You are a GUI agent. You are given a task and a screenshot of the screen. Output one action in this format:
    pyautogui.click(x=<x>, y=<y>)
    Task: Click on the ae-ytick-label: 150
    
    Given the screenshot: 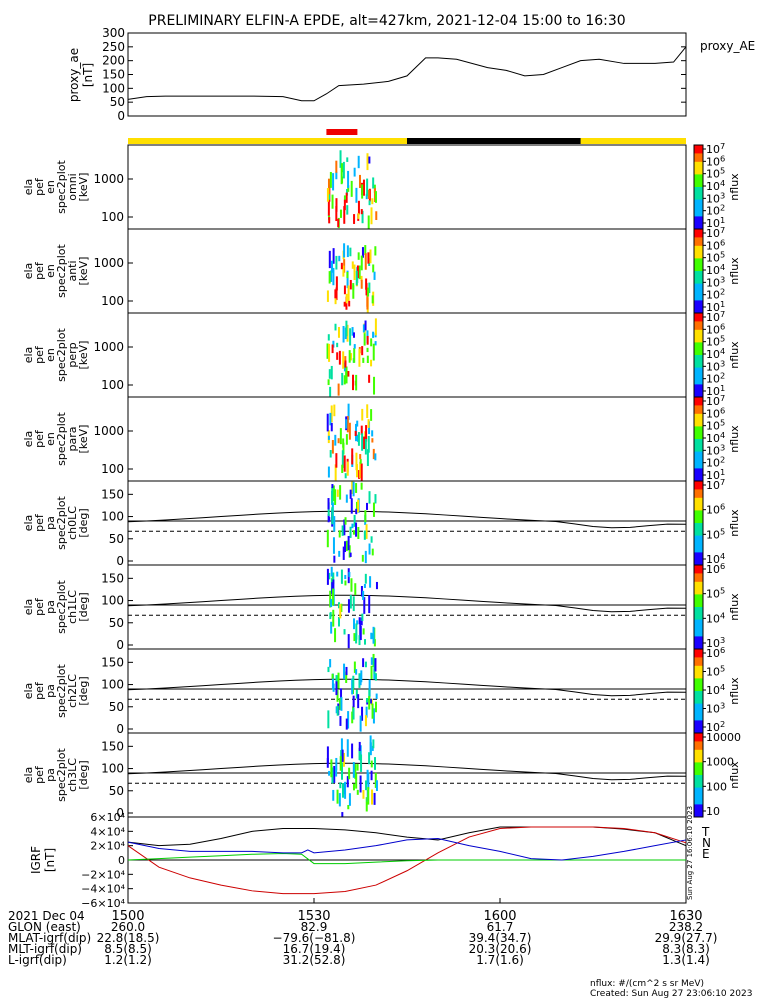 What is the action you would take?
    pyautogui.click(x=113, y=75)
    